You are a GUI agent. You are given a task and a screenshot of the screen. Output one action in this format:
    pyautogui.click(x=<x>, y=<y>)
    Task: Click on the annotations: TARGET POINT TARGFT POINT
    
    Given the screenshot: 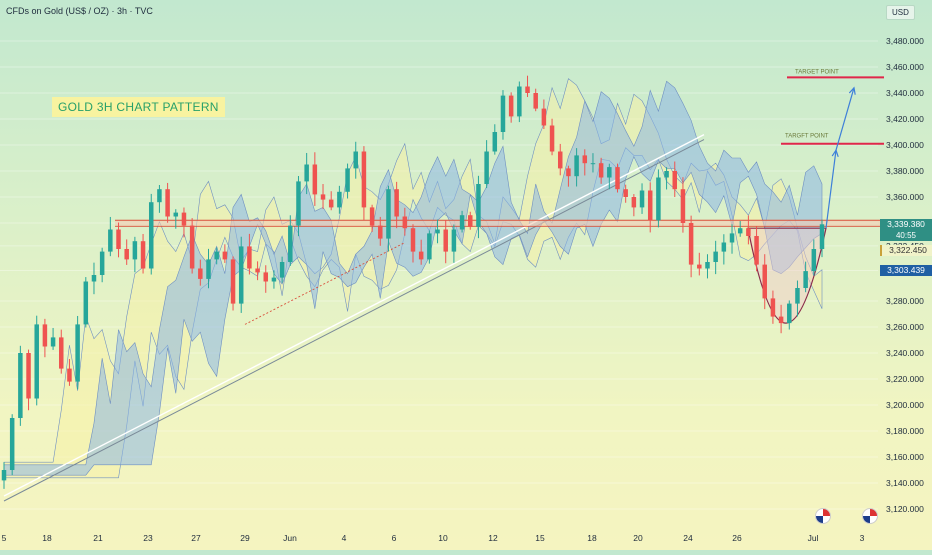 What is the action you would take?
    pyautogui.click(x=832, y=149)
    